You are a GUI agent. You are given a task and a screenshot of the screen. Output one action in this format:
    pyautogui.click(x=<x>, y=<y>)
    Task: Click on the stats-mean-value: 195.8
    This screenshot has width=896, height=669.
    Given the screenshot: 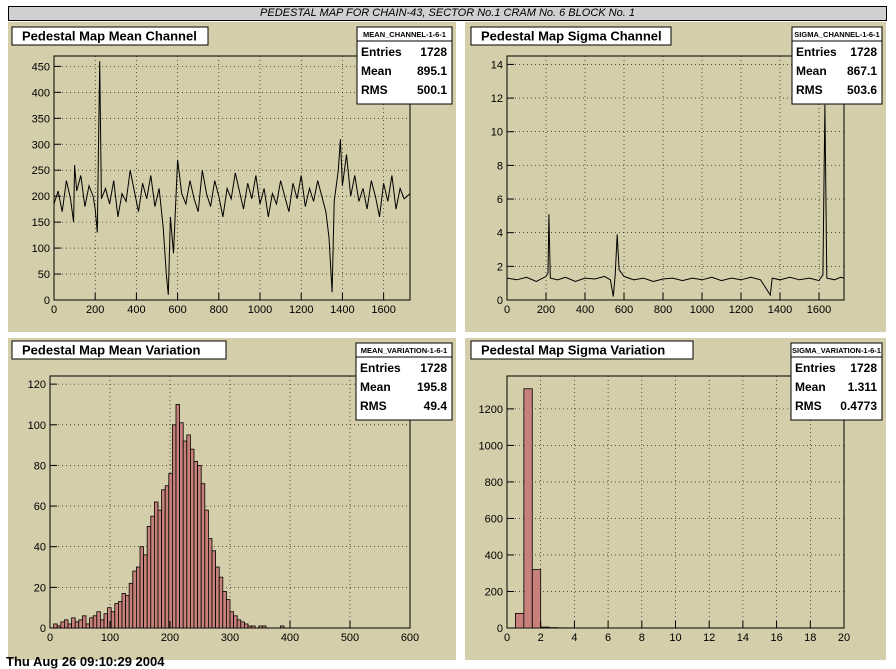 What is the action you would take?
    pyautogui.click(x=432, y=387)
    